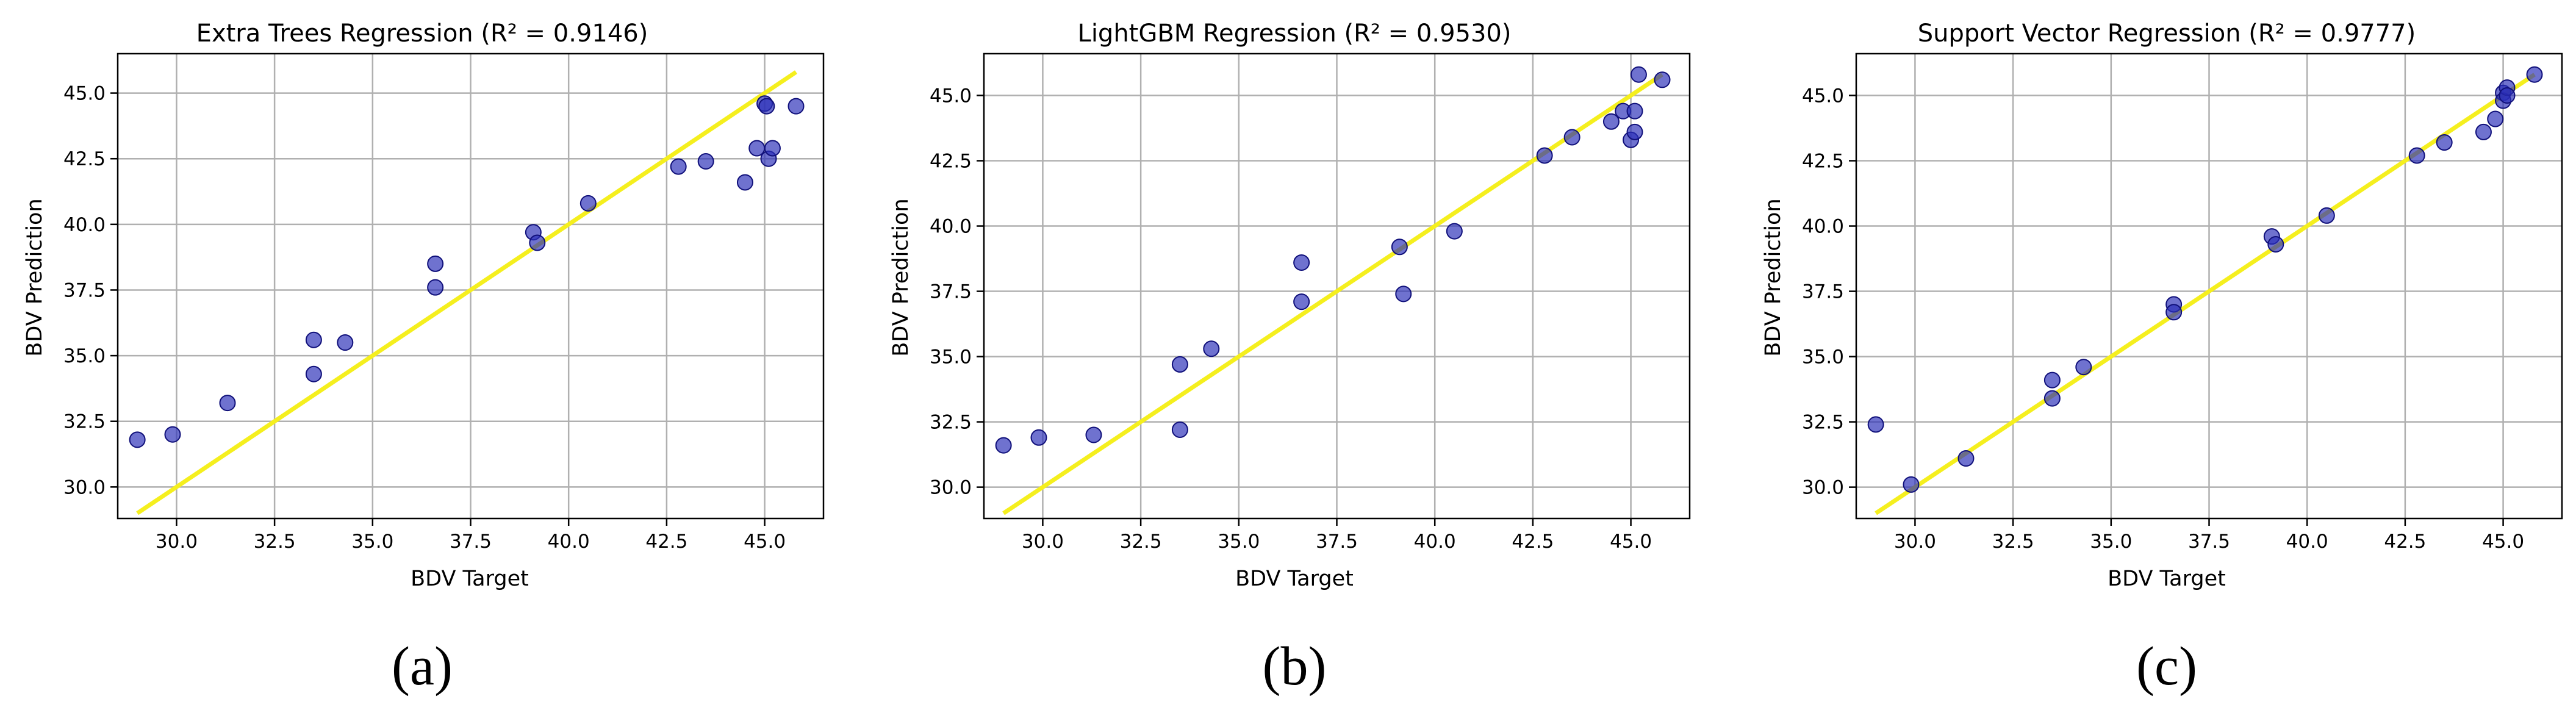 Image resolution: width=2576 pixels, height=721 pixels. What do you see at coordinates (2503, 542) in the screenshot?
I see `x-tick-label: 45.0` at bounding box center [2503, 542].